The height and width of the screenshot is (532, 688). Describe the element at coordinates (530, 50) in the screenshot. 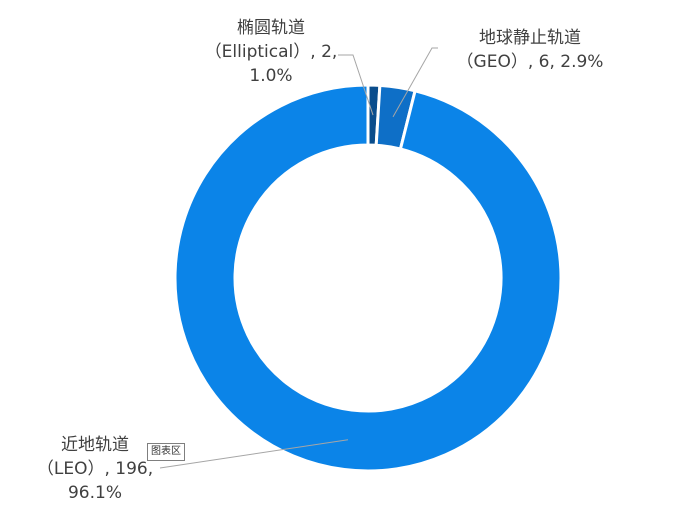

I see `label-geo: 地球静止轨道 （GEO）, 6, 2.9%` at that location.